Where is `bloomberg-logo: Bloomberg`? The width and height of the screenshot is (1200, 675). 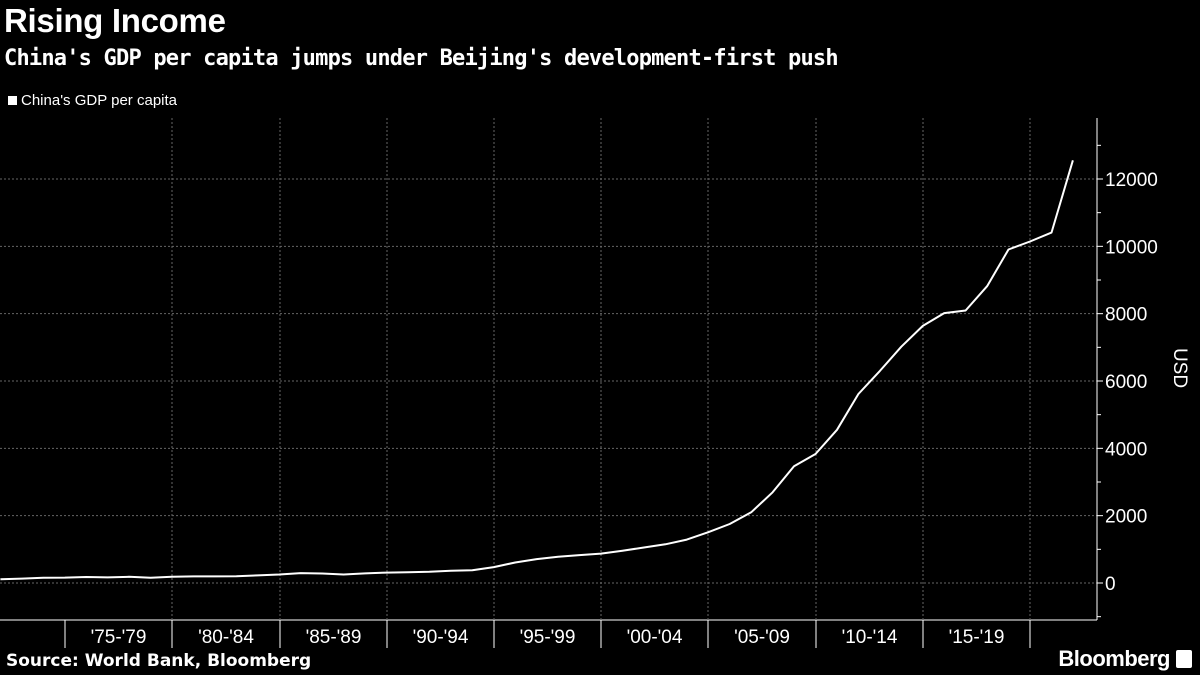
bloomberg-logo: Bloomberg is located at coordinates (1125, 659).